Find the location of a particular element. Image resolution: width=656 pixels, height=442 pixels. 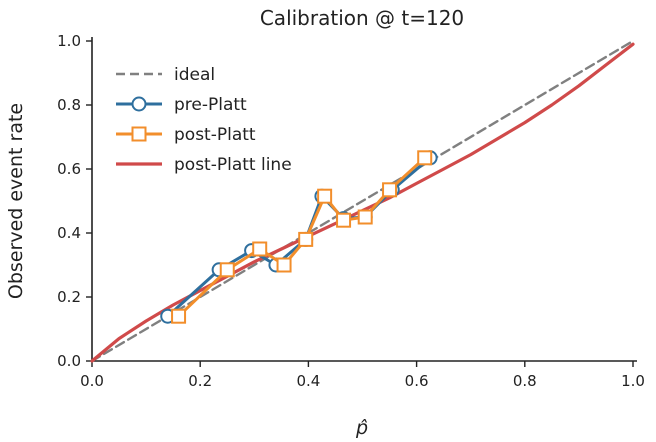

x-tick-label: 0.4 is located at coordinates (308, 381).